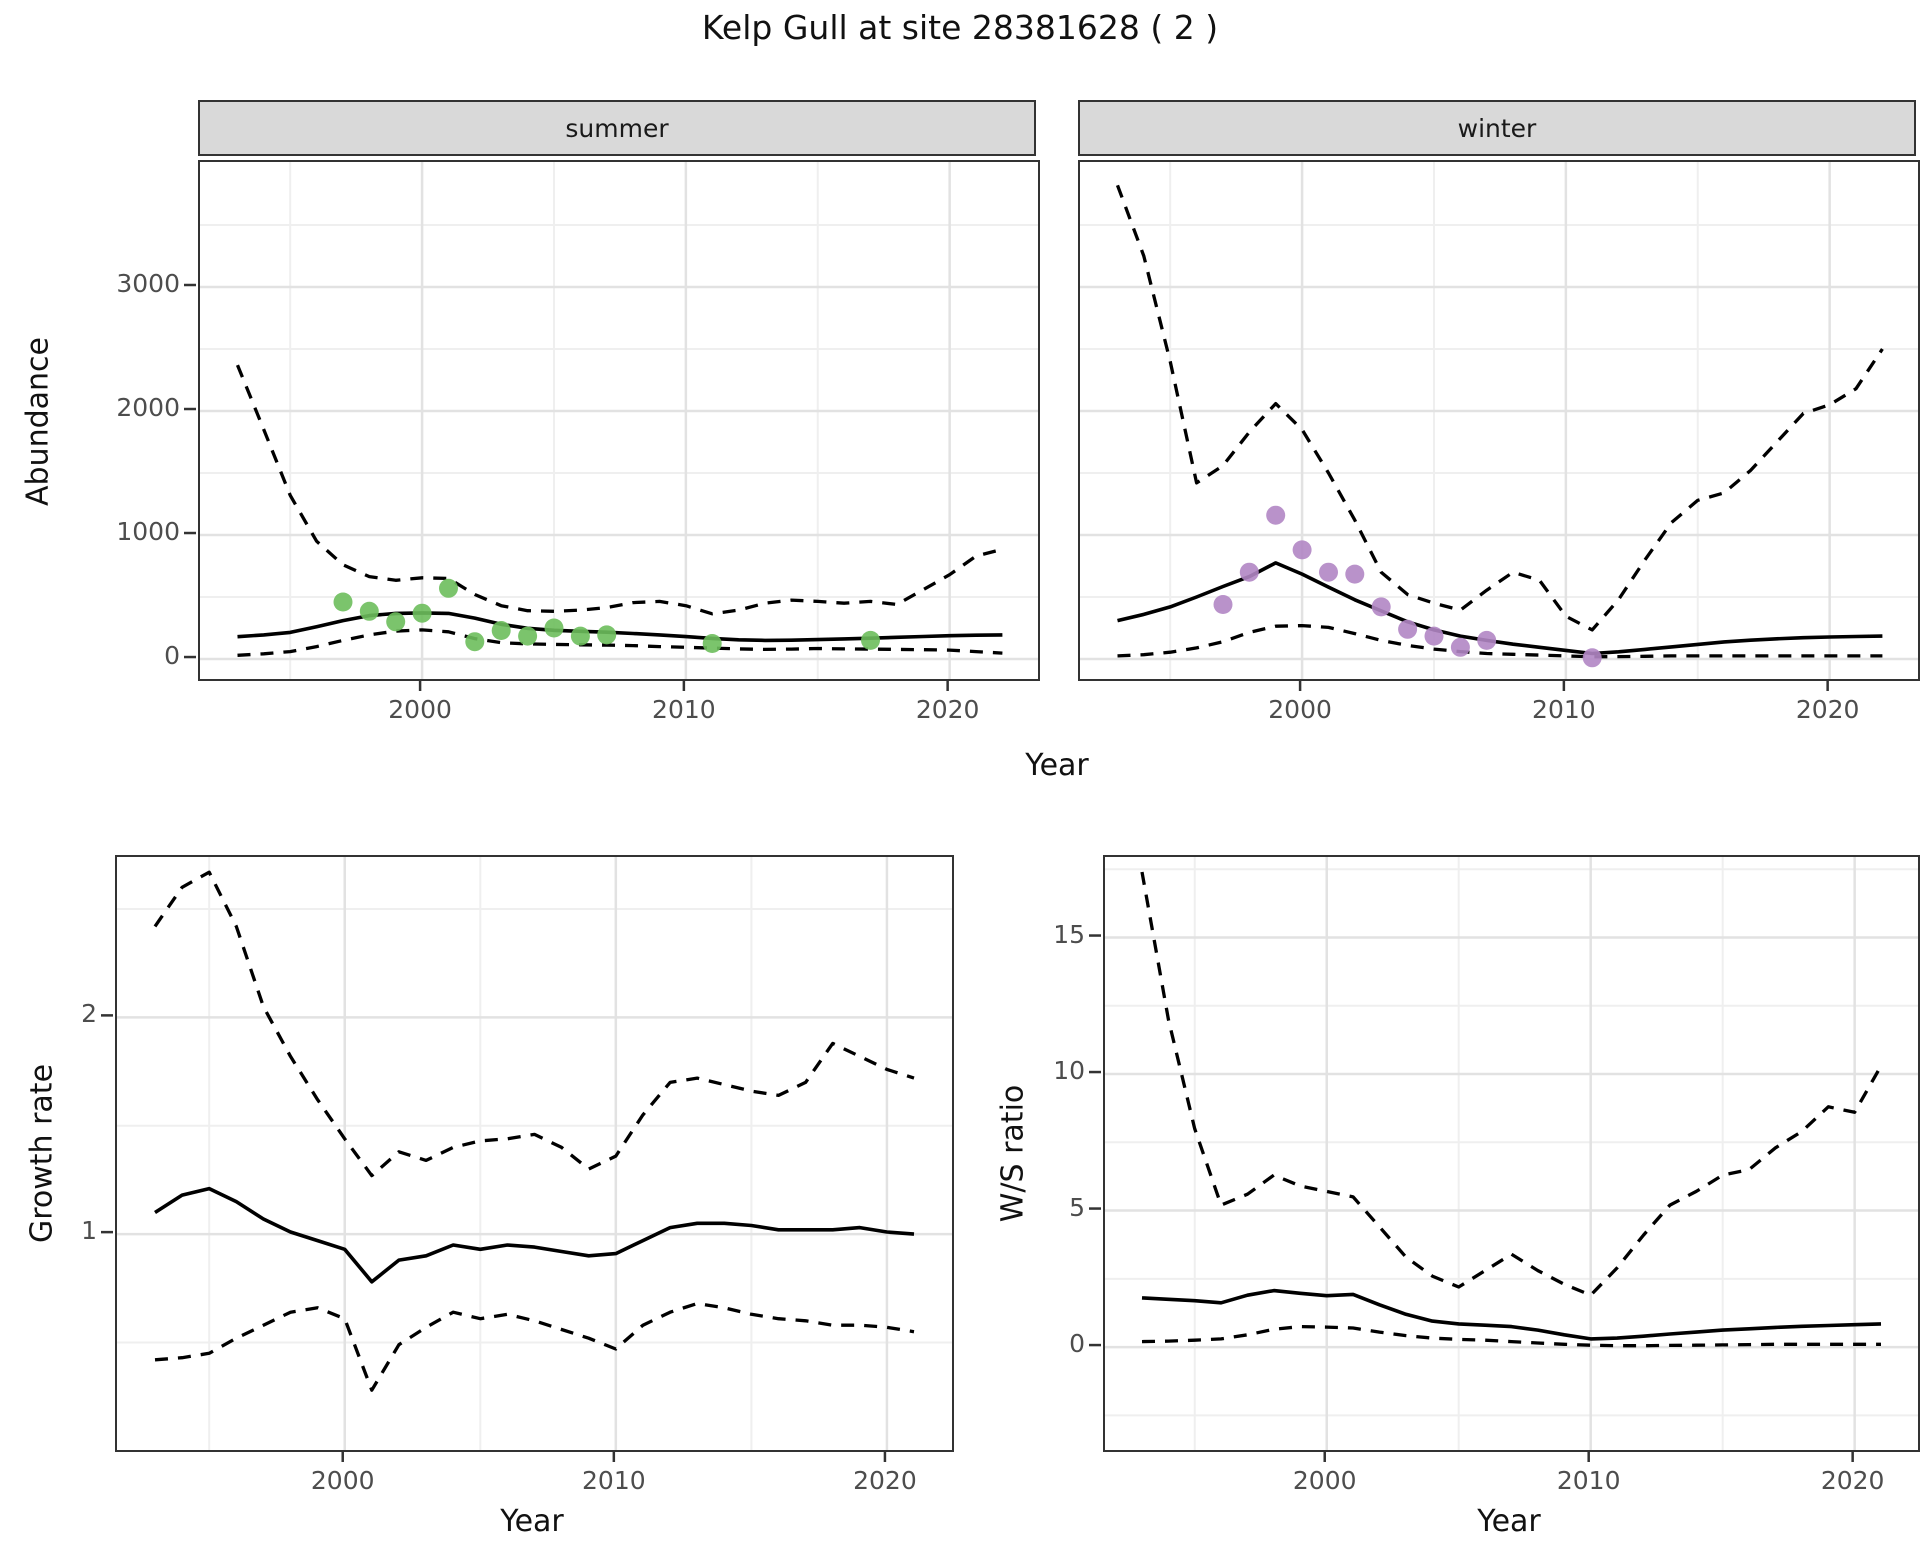 The image size is (1920, 1560). I want to click on y-tick-label: 10, so click(1069, 1071).